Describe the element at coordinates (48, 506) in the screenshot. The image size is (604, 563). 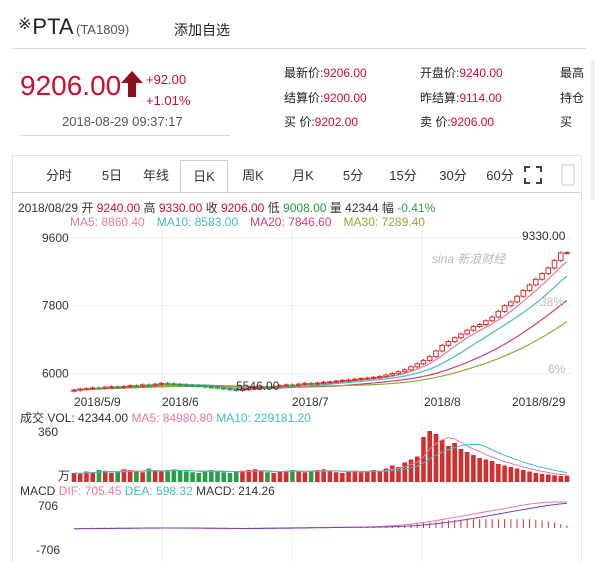
I see `macd-y-top: 706` at that location.